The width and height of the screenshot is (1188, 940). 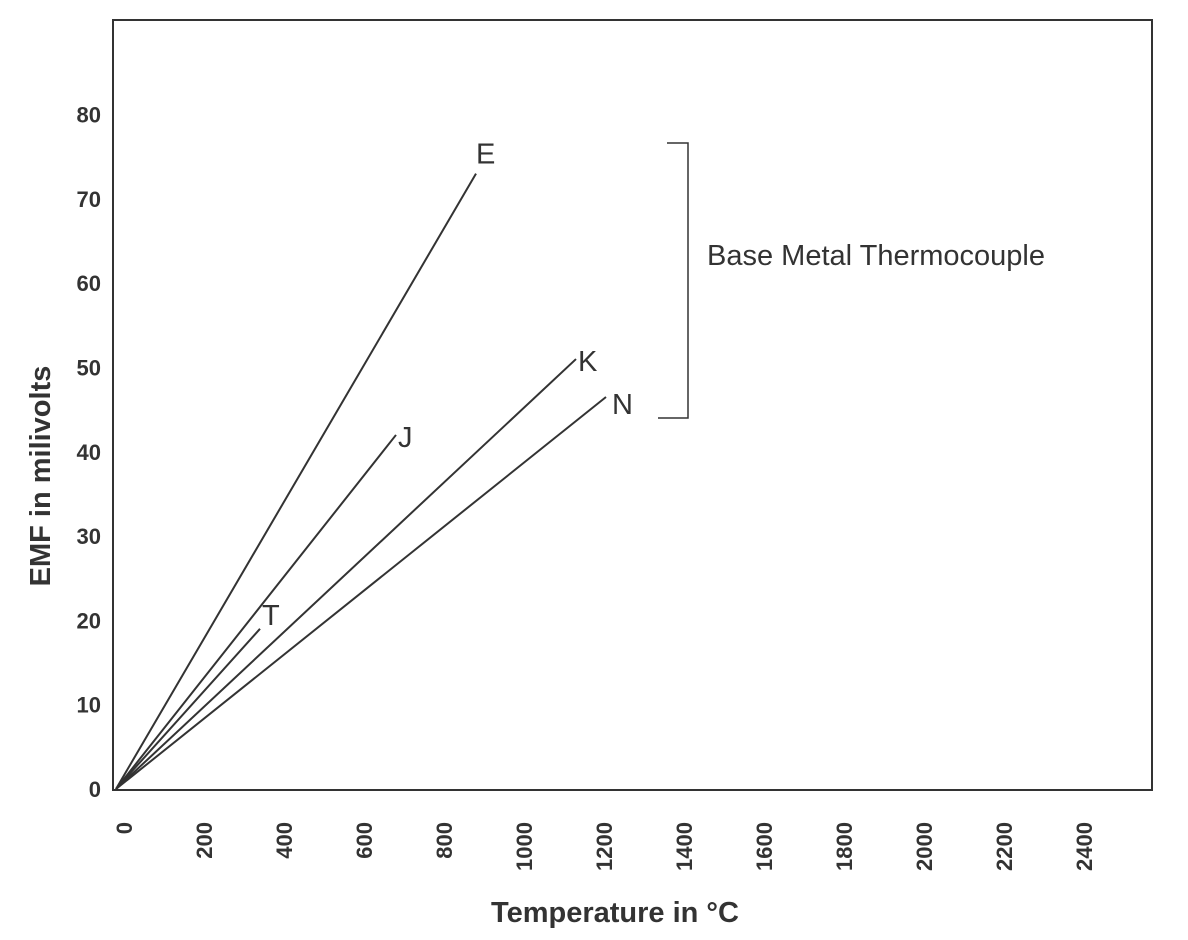 I want to click on x-tick-label: 600, so click(x=364, y=840).